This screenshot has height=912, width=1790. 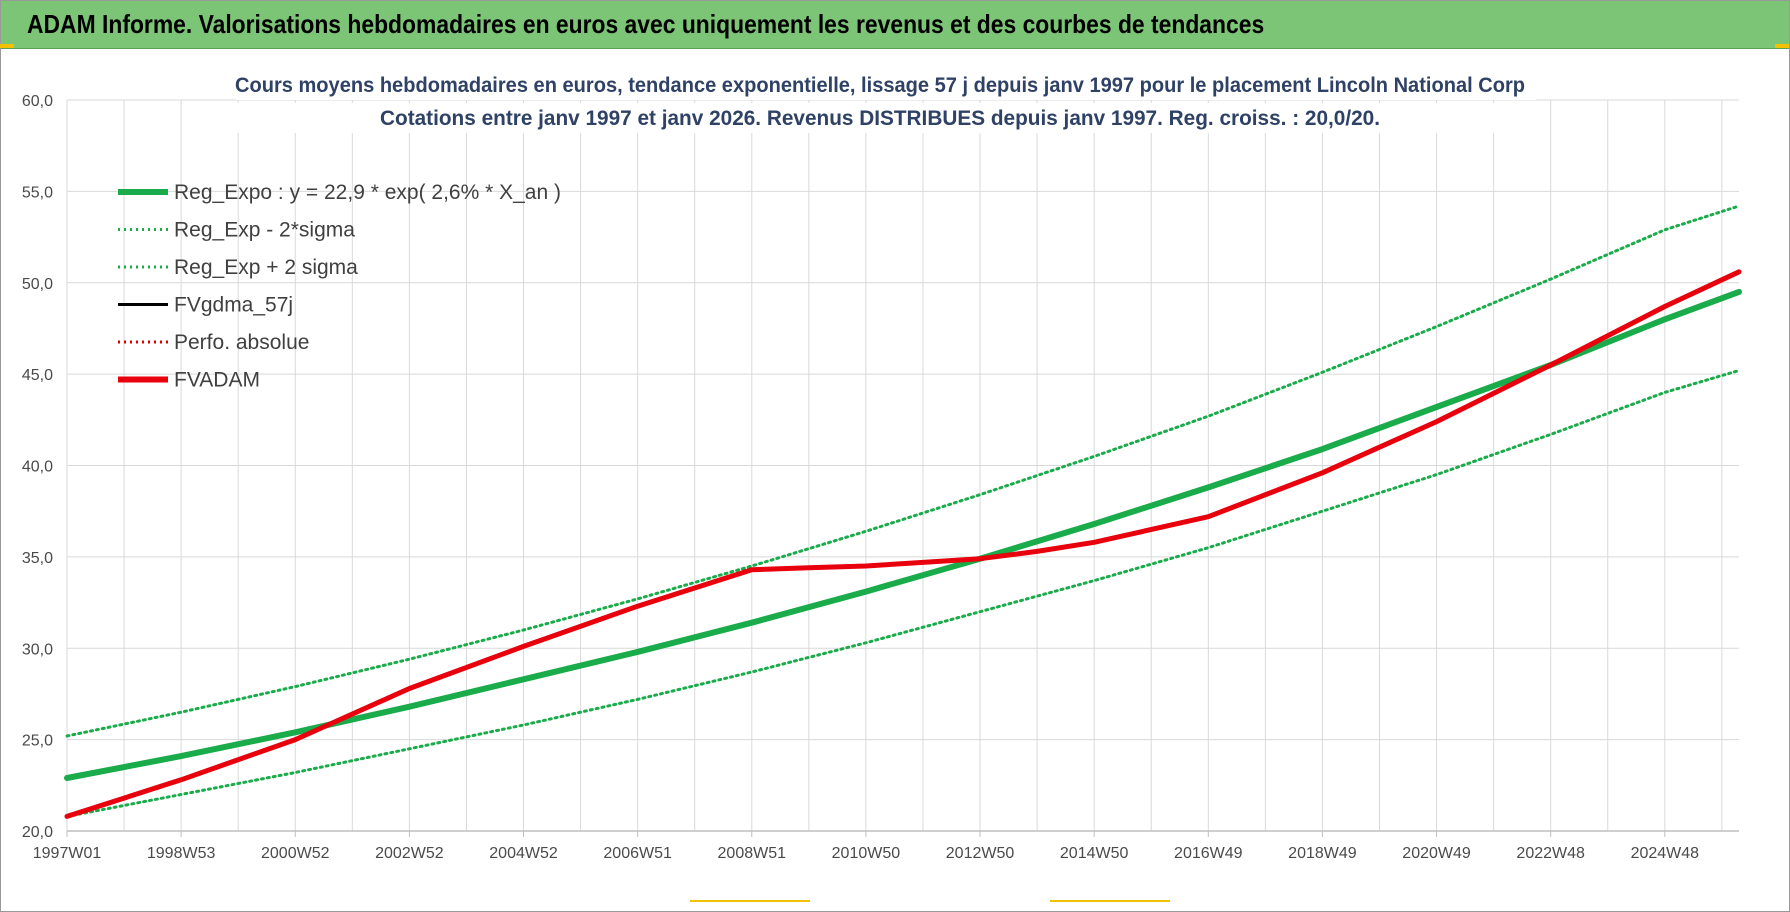 I want to click on y-tick-label: 60,0, so click(x=37, y=101).